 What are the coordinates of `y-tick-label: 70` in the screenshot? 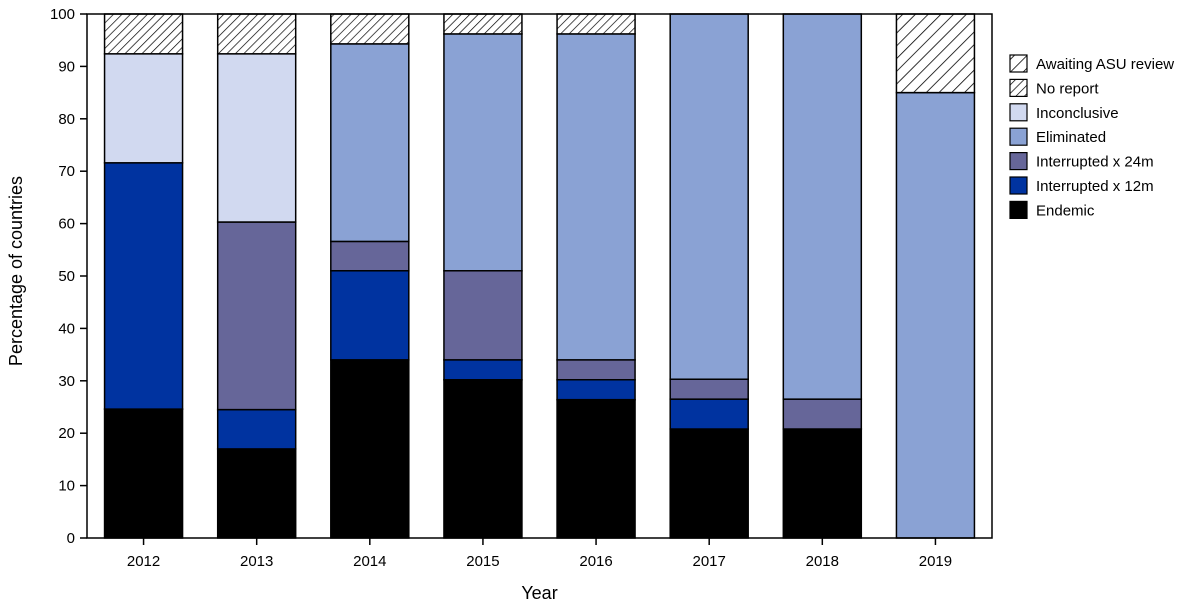 It's located at (66, 171).